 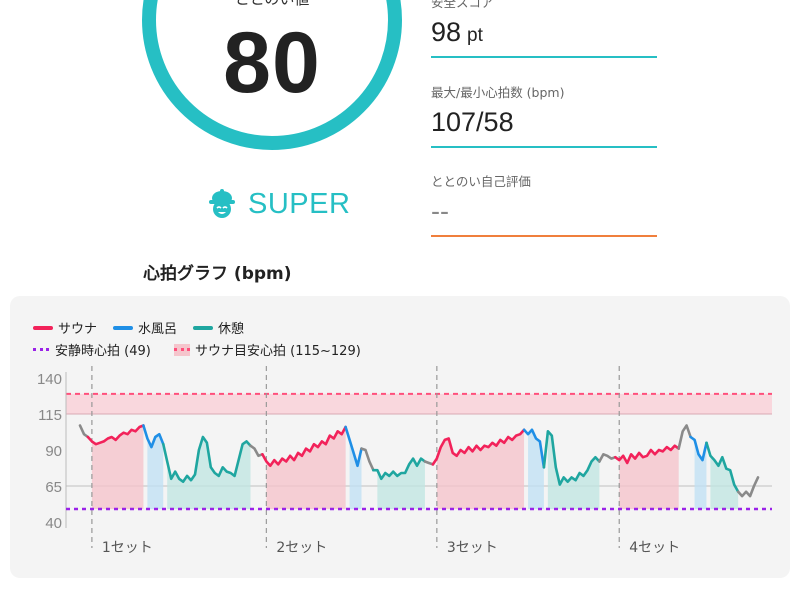 What do you see at coordinates (472, 122) in the screenshot?
I see `stat-value: 107/58` at bounding box center [472, 122].